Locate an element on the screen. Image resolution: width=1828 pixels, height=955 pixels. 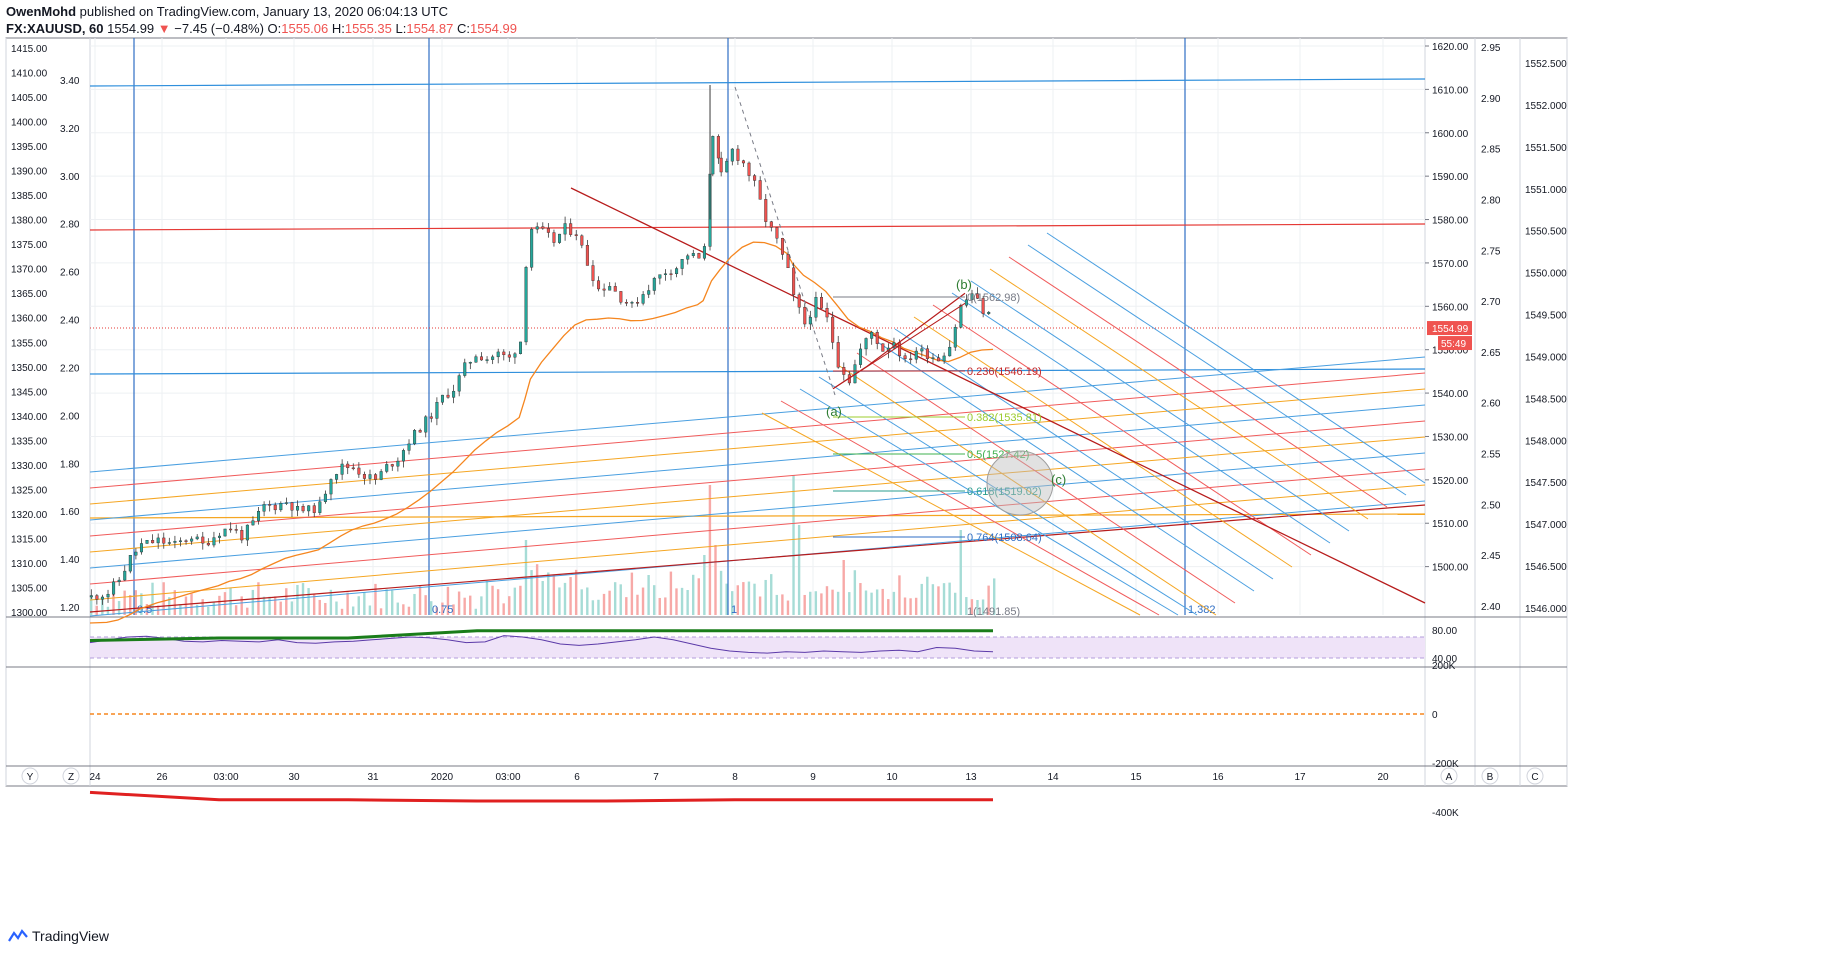
scale-button-label: C is located at coordinates (1534, 777).